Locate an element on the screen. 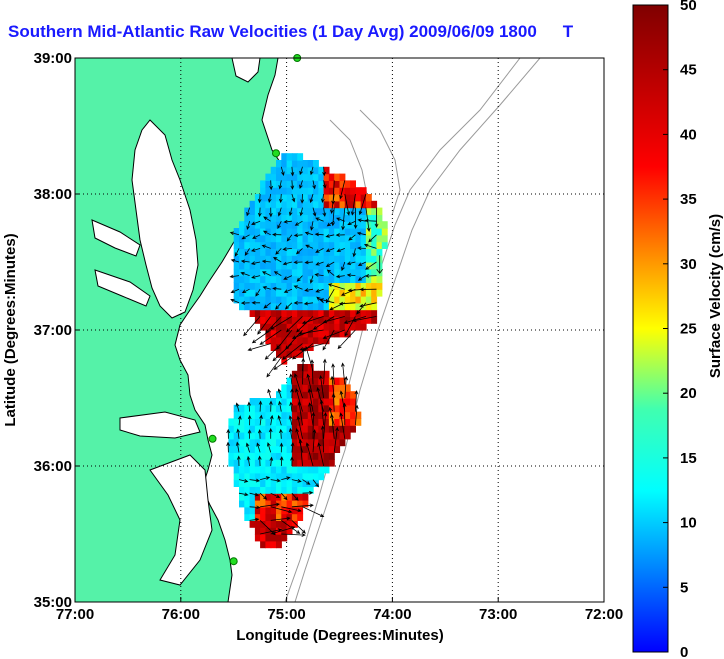  x-tick-label: 76:00 is located at coordinates (181, 614).